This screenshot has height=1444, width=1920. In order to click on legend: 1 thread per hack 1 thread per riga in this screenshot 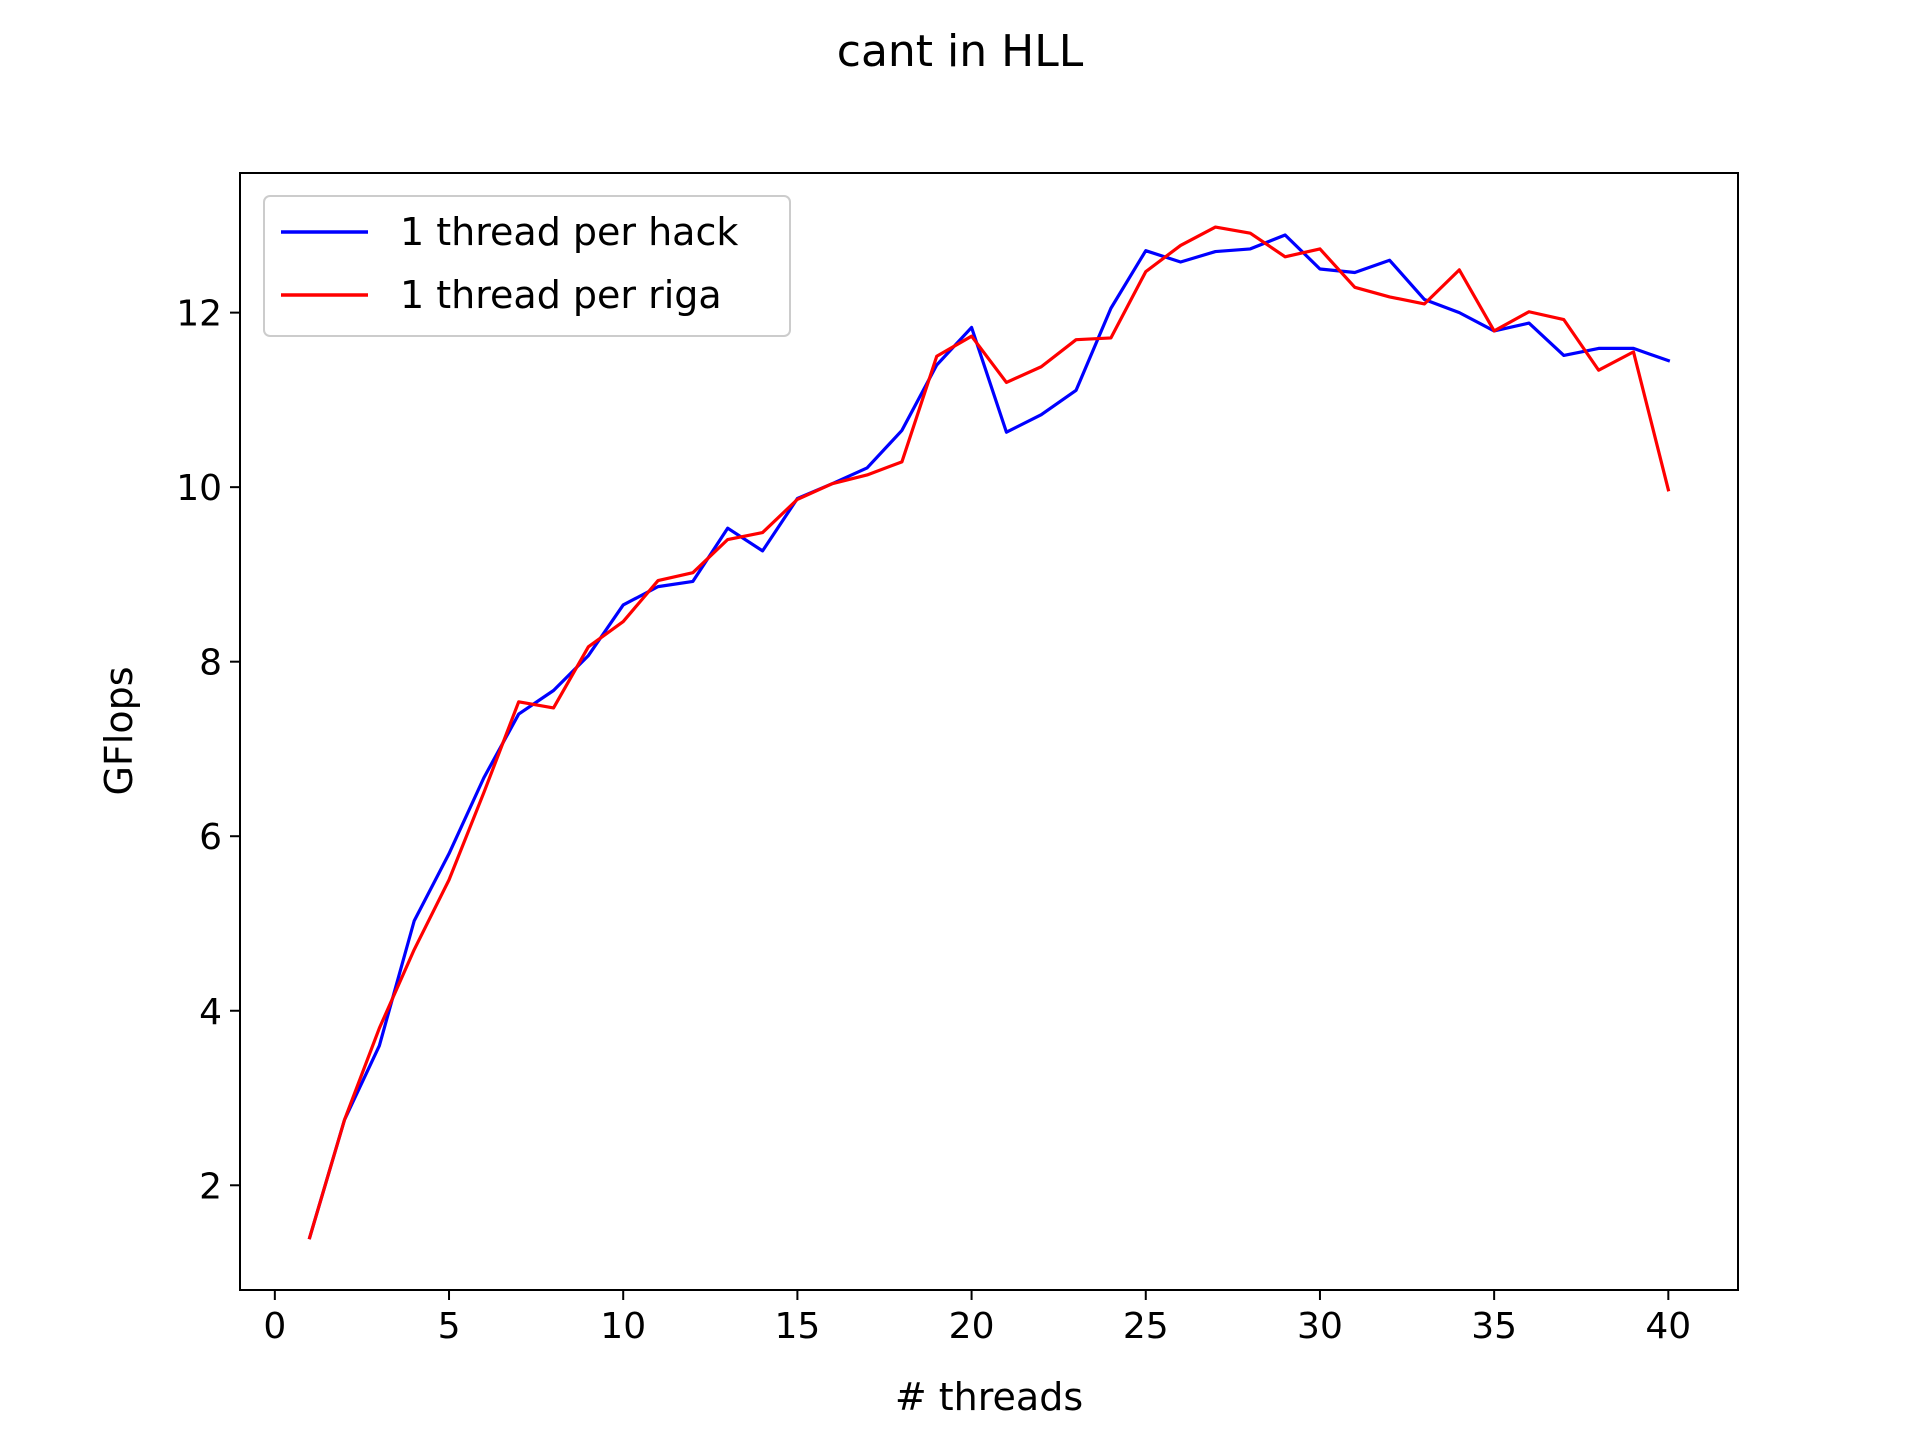, I will do `click(527, 266)`.